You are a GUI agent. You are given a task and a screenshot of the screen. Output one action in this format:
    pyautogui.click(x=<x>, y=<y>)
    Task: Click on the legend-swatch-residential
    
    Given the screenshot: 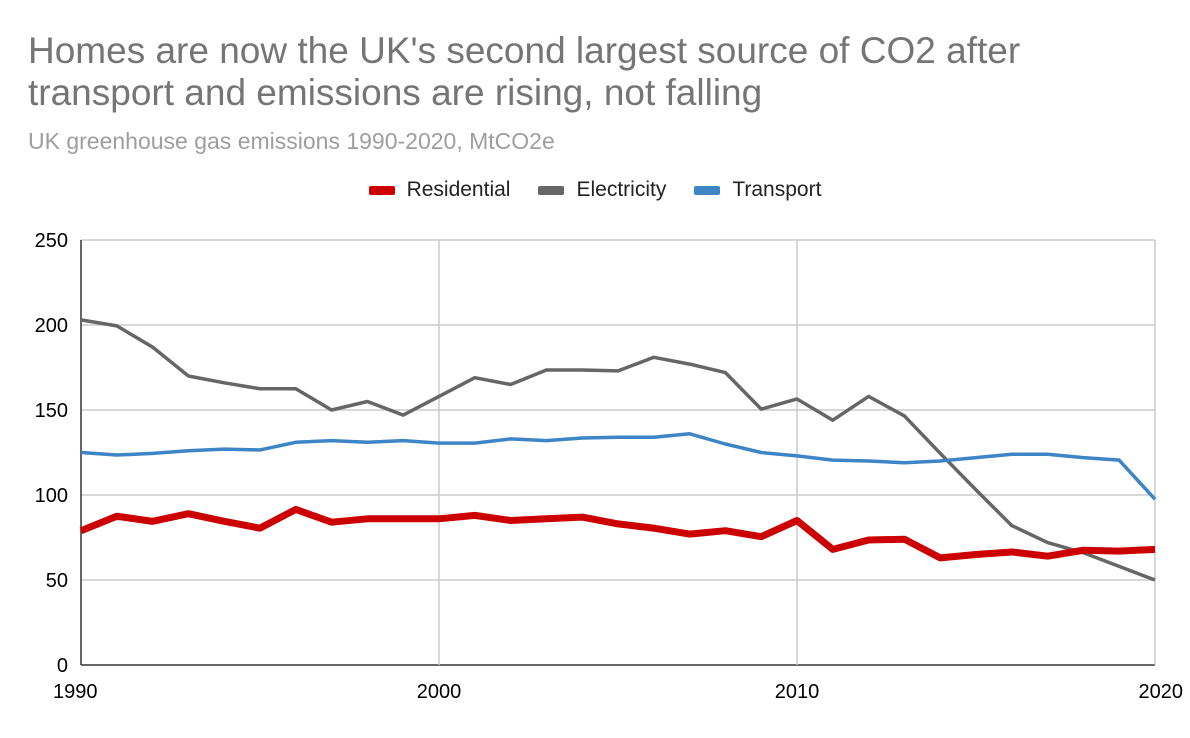 What is the action you would take?
    pyautogui.click(x=381, y=190)
    